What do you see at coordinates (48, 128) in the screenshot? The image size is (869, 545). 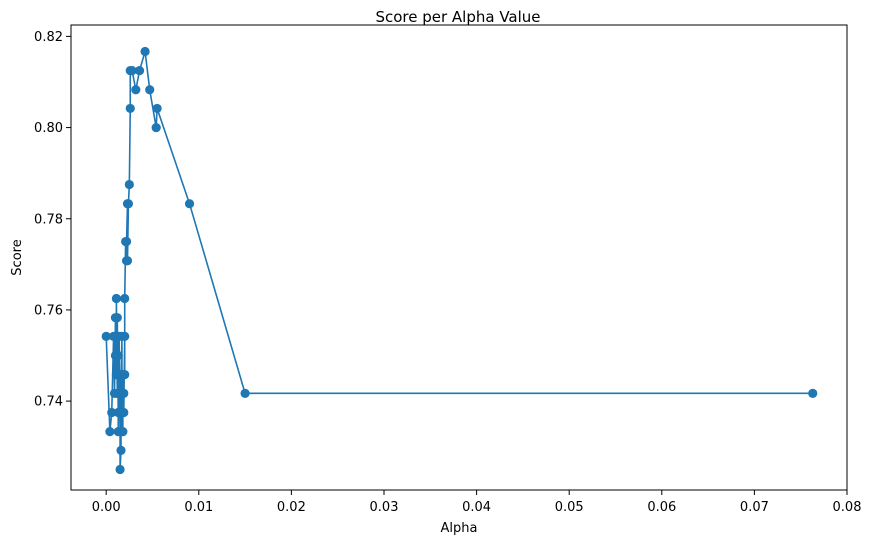 I see `y-tick-label: 0.80` at bounding box center [48, 128].